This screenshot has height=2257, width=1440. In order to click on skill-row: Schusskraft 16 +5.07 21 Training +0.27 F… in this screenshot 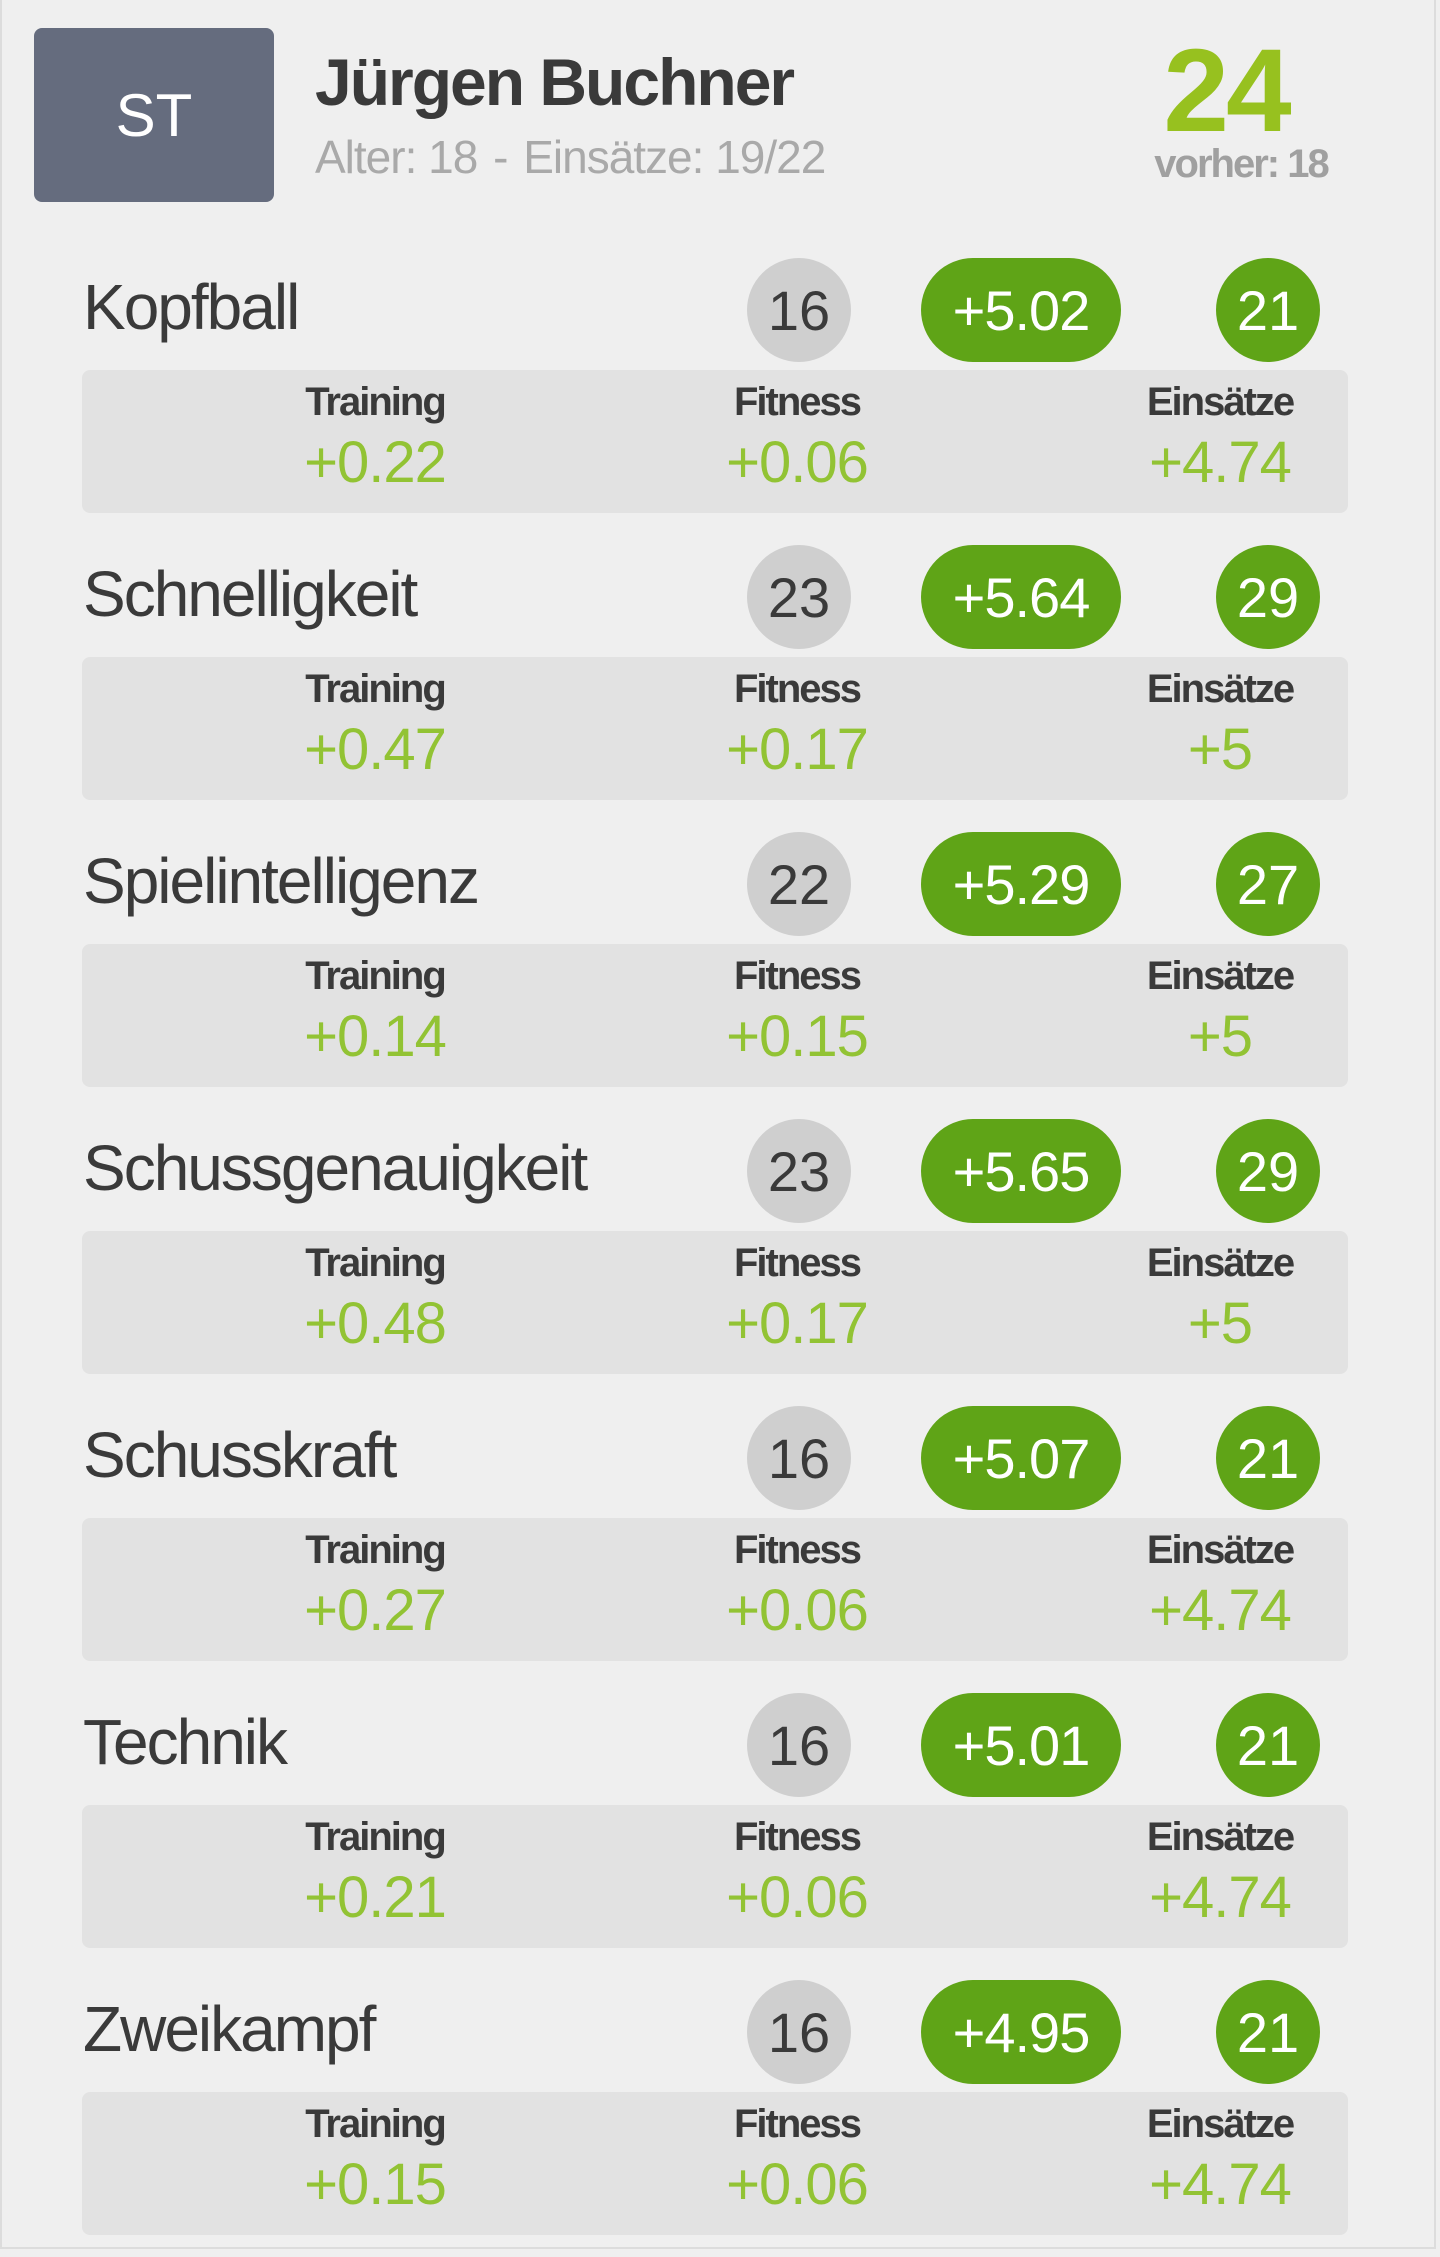, I will do `click(721, 1539)`.